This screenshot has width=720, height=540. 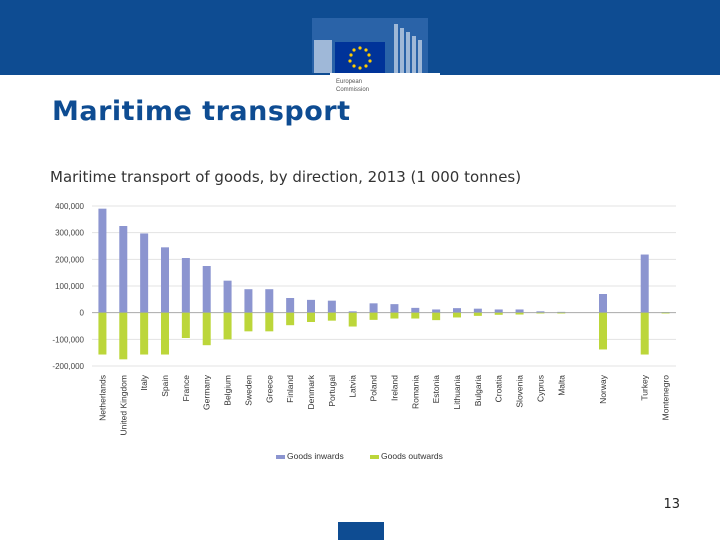 What do you see at coordinates (68, 339) in the screenshot?
I see `y-tick-label: -100,000` at bounding box center [68, 339].